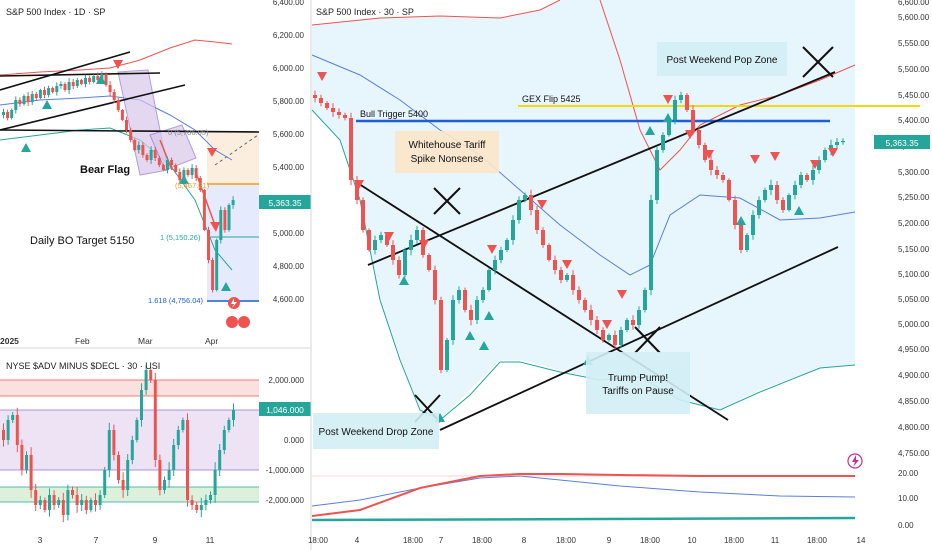  Describe the element at coordinates (285, 410) in the screenshot. I see `breadth-last-value: 1,046.000` at that location.